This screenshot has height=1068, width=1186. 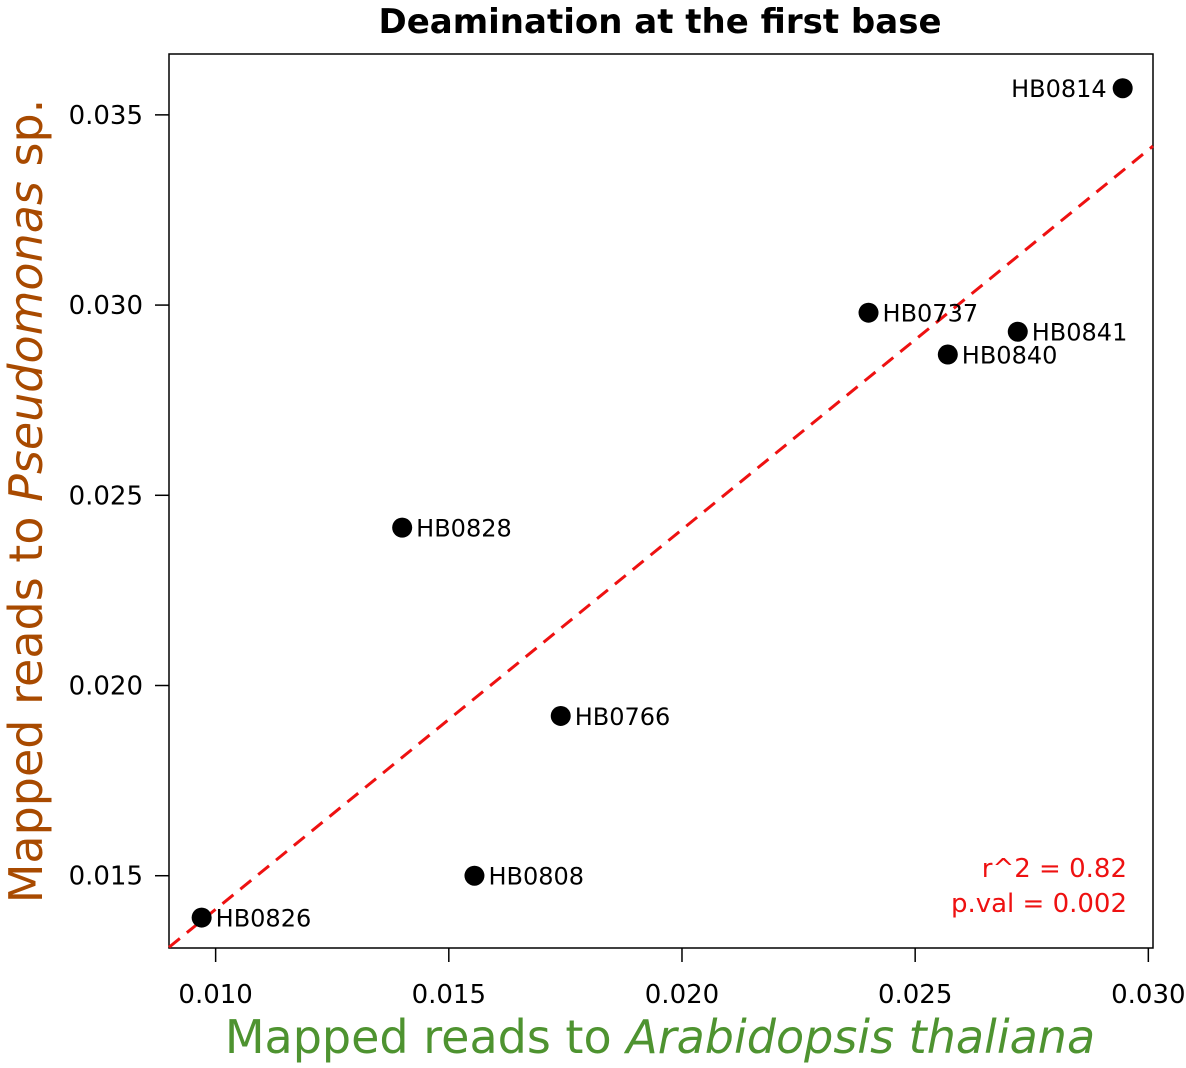 What do you see at coordinates (464, 529) in the screenshot?
I see `point-label-hb0828: HB0828` at bounding box center [464, 529].